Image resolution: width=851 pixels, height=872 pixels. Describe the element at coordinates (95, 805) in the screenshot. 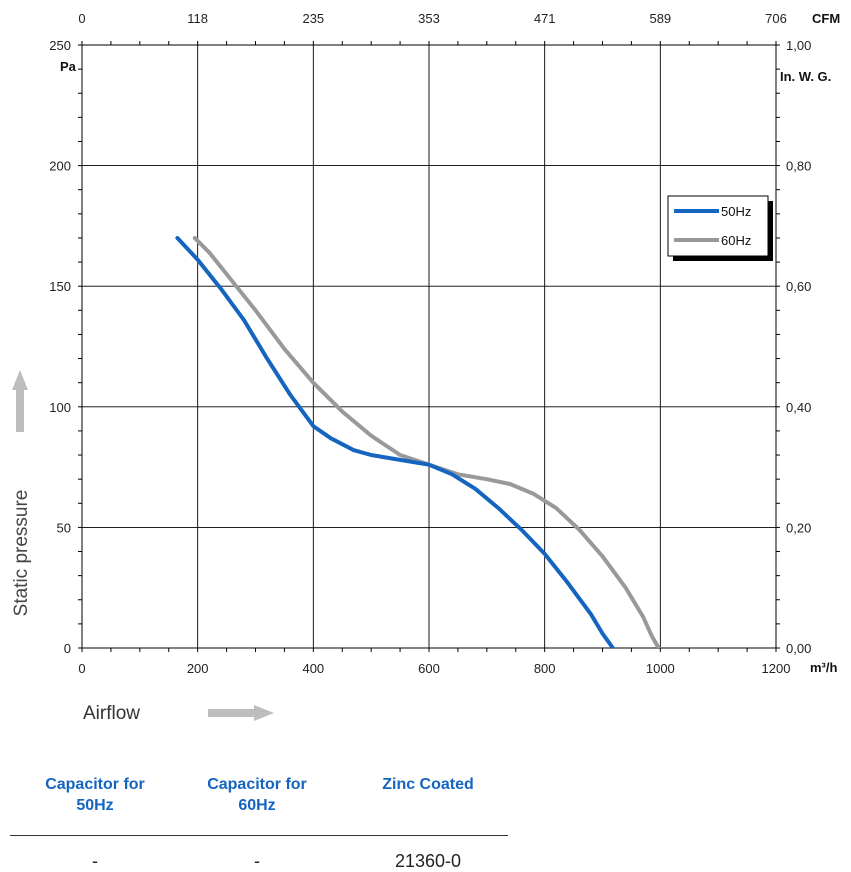

I see `header-line: 50Hz` at that location.